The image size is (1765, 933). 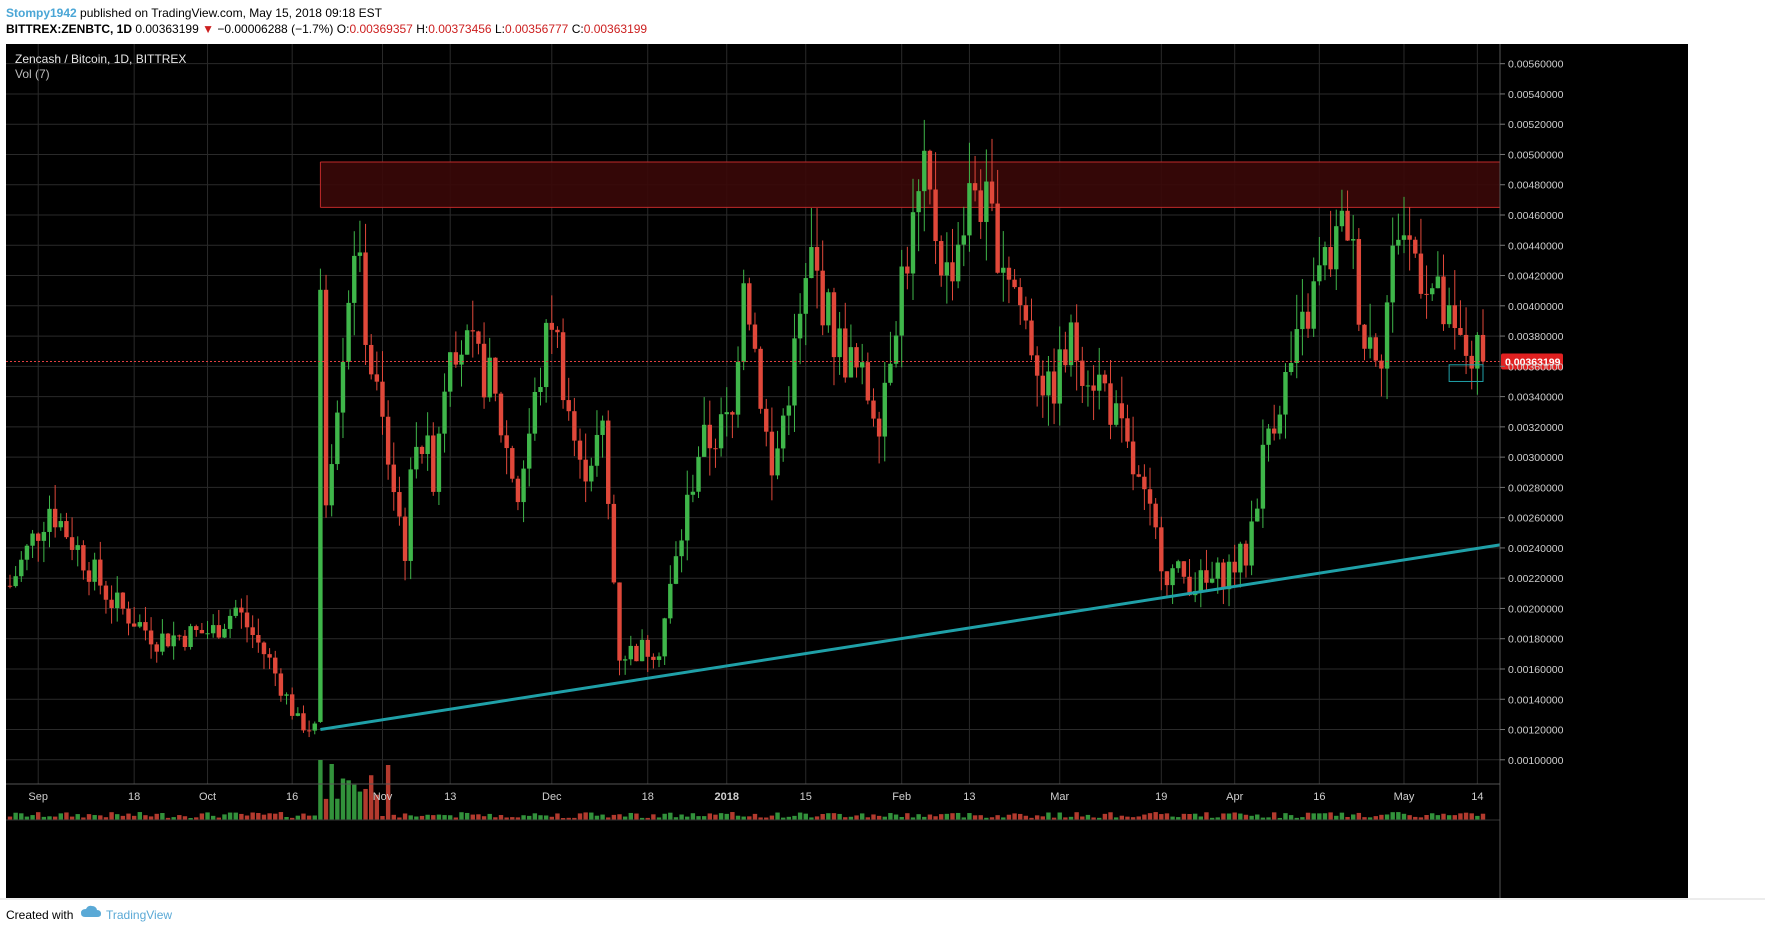 I want to click on time-tick-label: Feb, so click(x=901, y=797).